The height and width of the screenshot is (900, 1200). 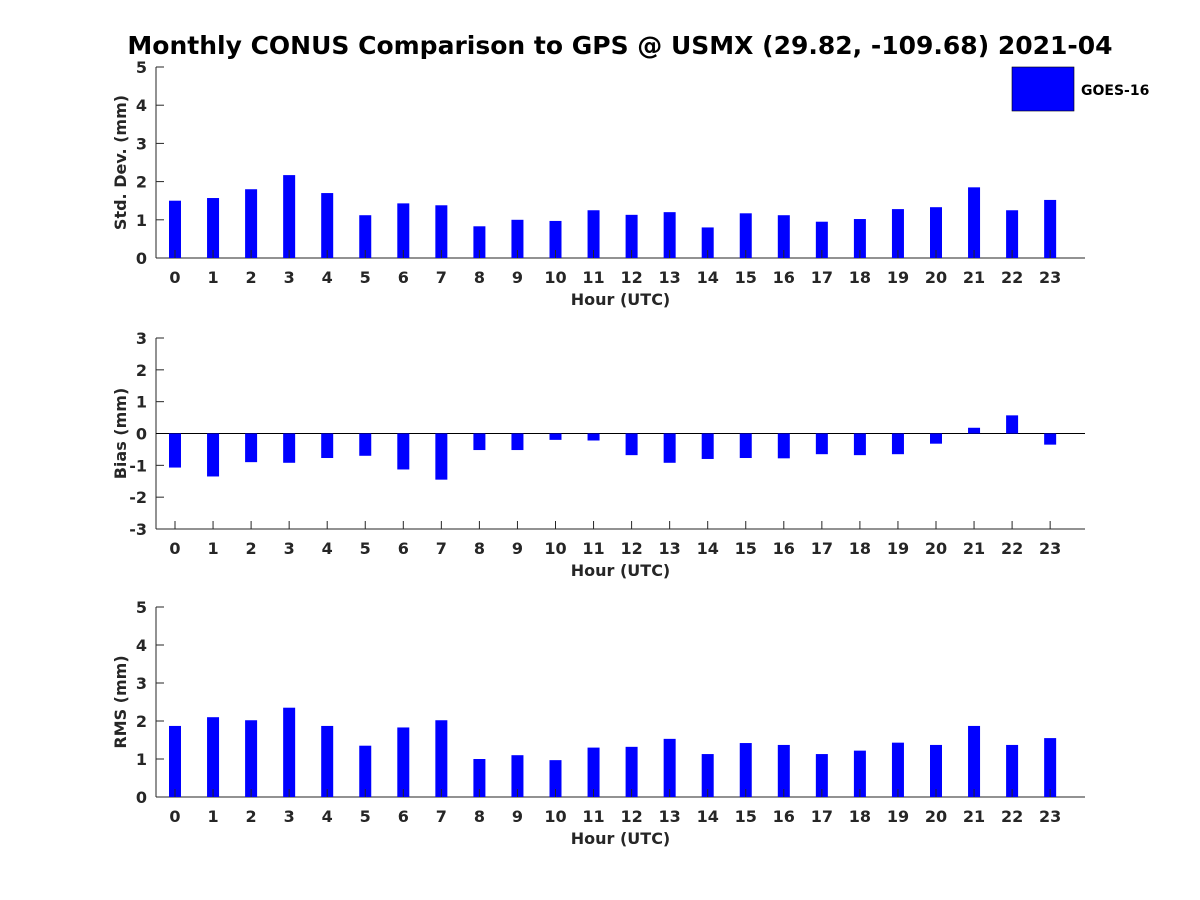 I want to click on legend-label: GOES-16, so click(x=1115, y=91).